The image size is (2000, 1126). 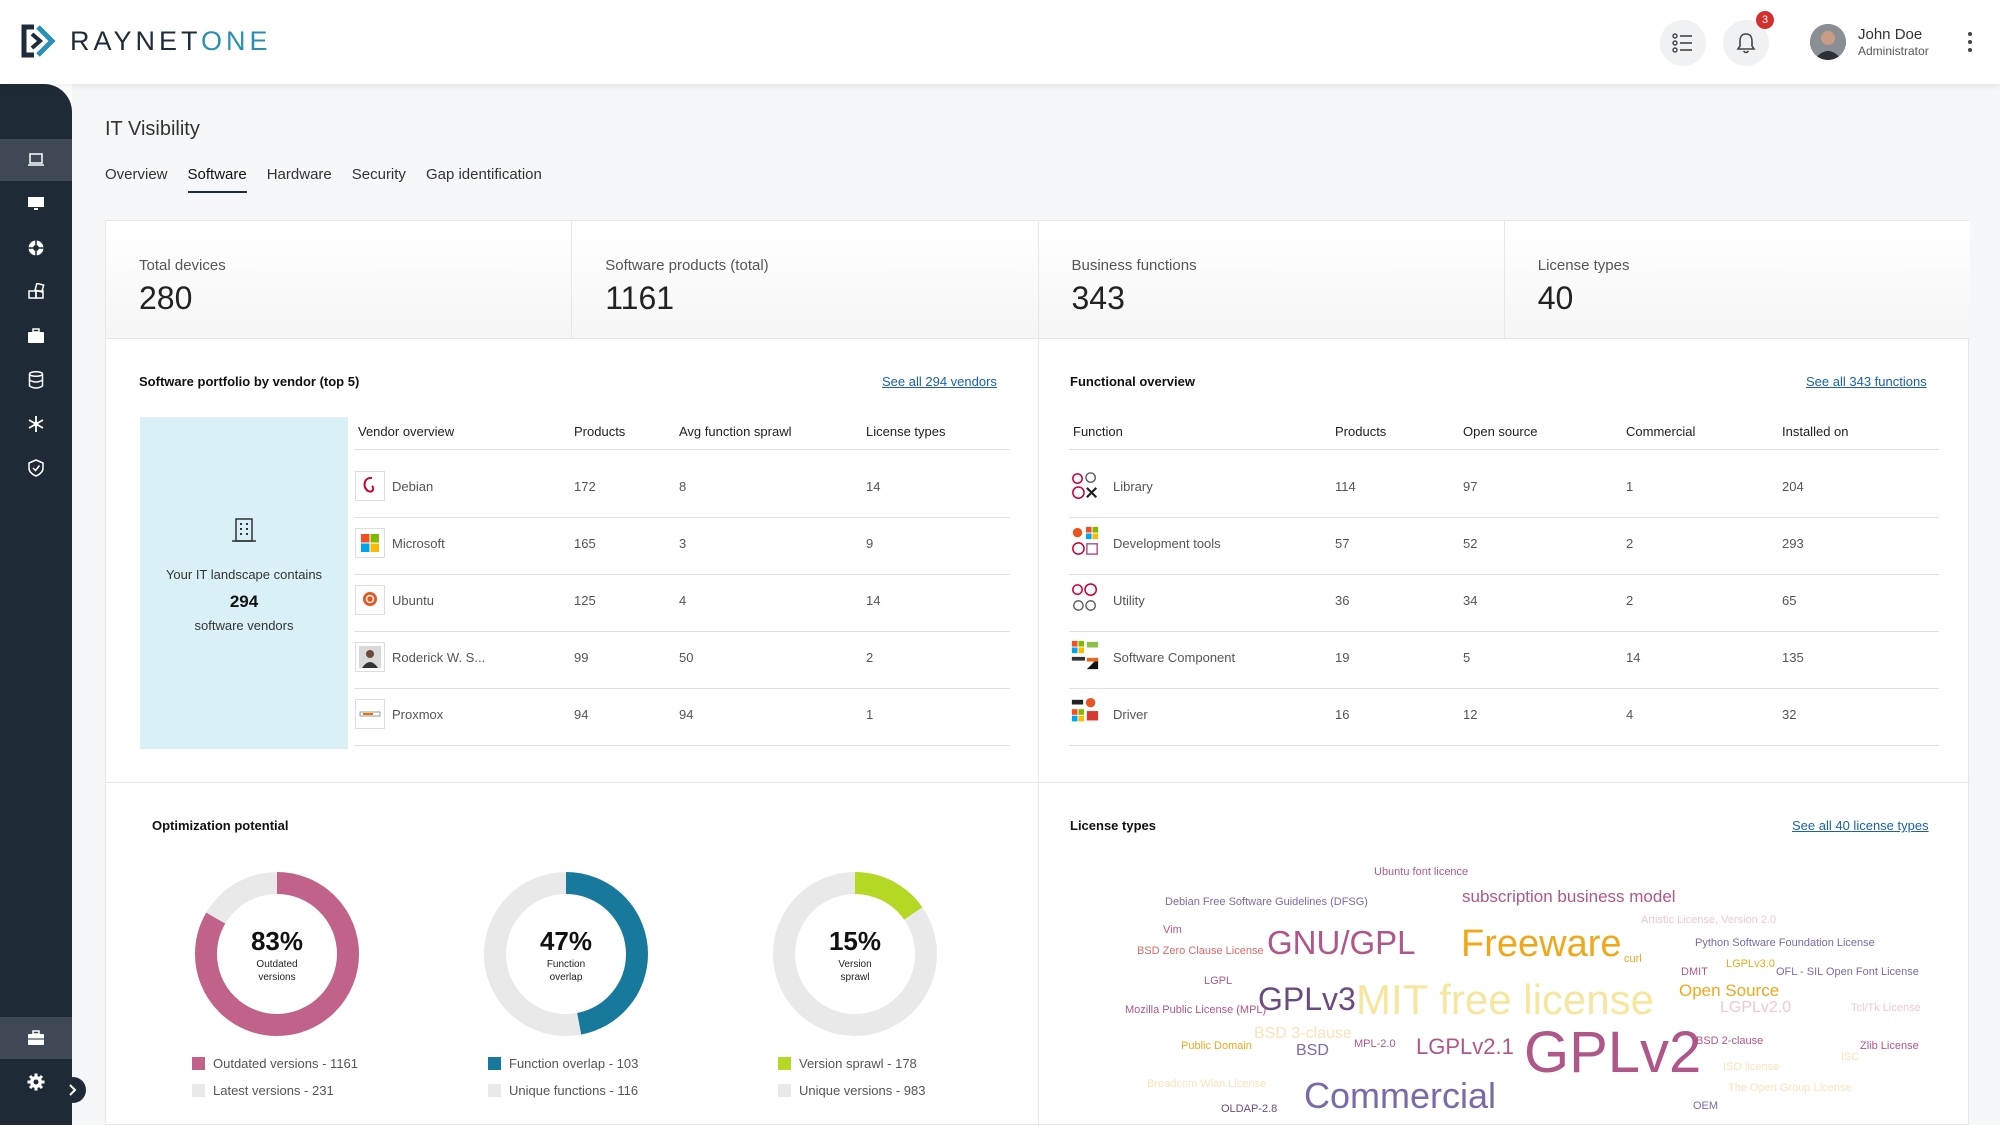 What do you see at coordinates (1785, 943) in the screenshot?
I see `license-tag: Python Software Foundation License` at bounding box center [1785, 943].